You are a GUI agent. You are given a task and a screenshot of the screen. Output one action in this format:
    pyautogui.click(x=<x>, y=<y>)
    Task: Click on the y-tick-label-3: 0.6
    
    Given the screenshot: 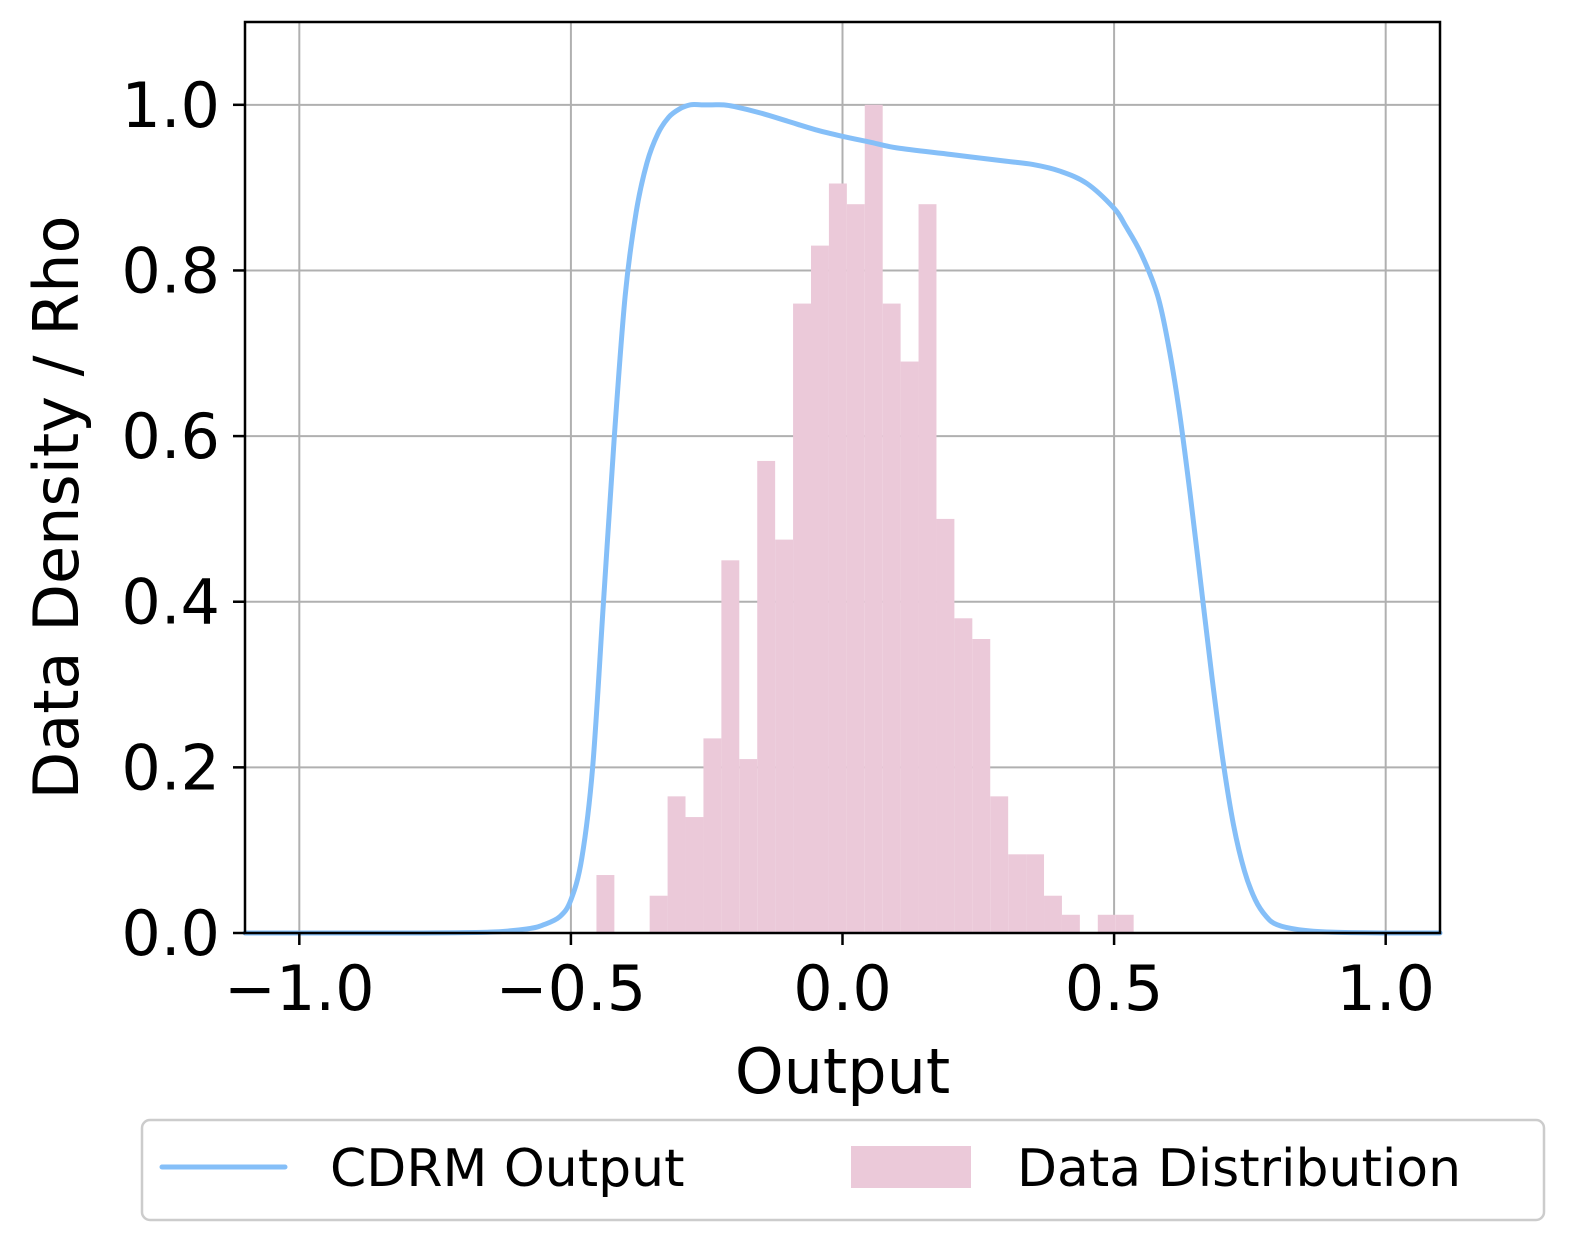 What is the action you would take?
    pyautogui.click(x=170, y=436)
    